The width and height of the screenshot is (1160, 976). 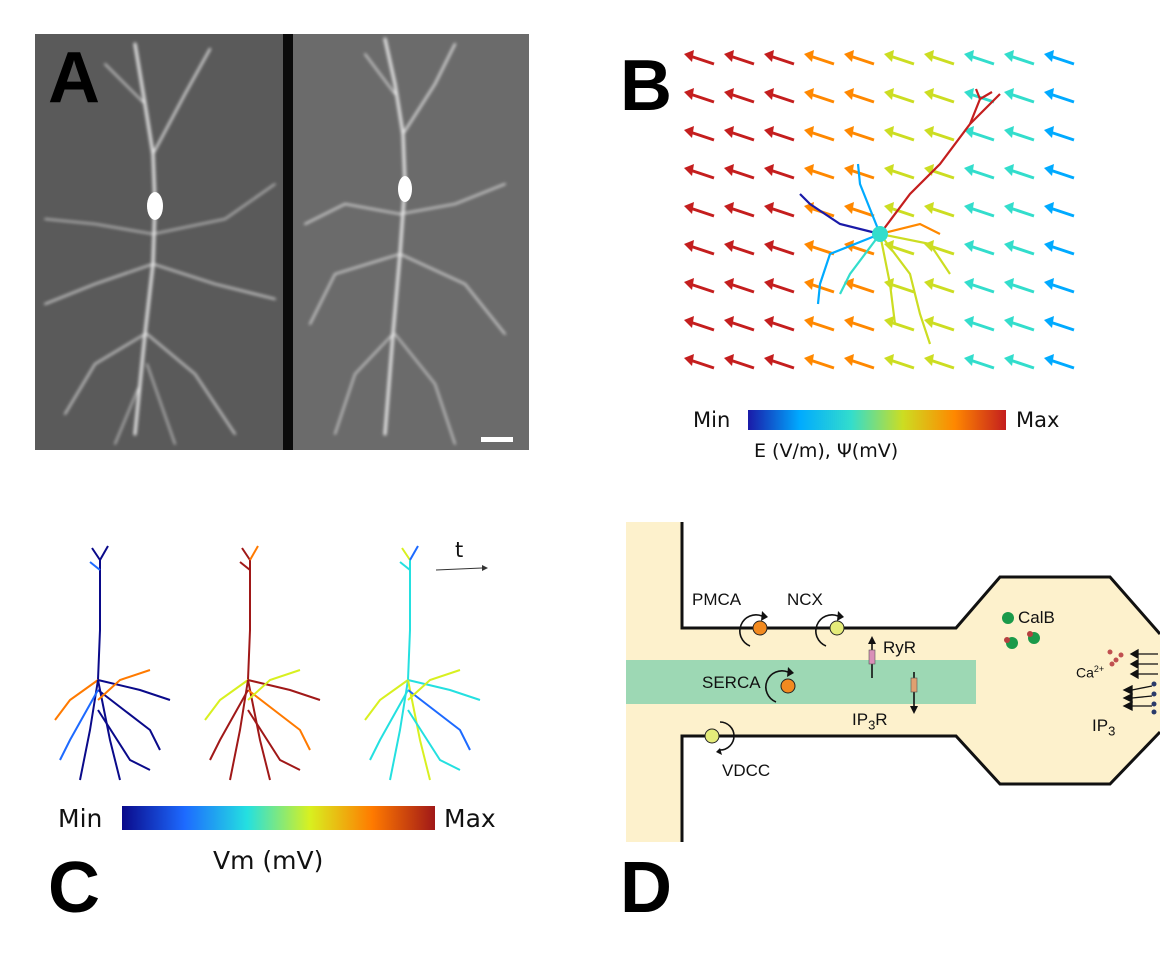 I want to click on time-label: t, so click(x=459, y=550).